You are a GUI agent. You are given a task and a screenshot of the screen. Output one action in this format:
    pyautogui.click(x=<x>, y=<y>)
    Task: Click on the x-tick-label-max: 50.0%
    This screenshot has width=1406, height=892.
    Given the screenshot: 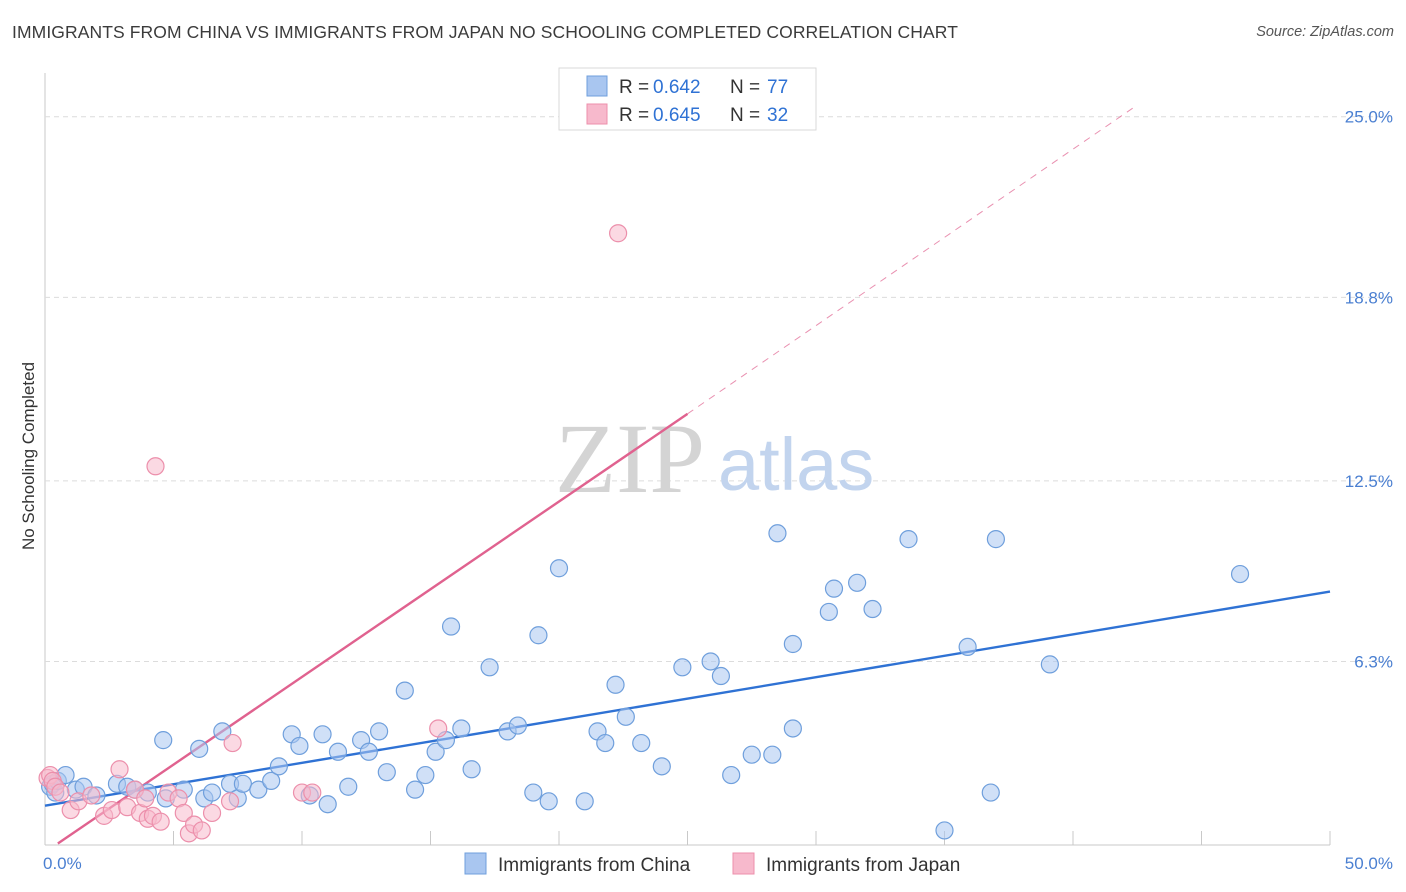 What is the action you would take?
    pyautogui.click(x=1369, y=863)
    